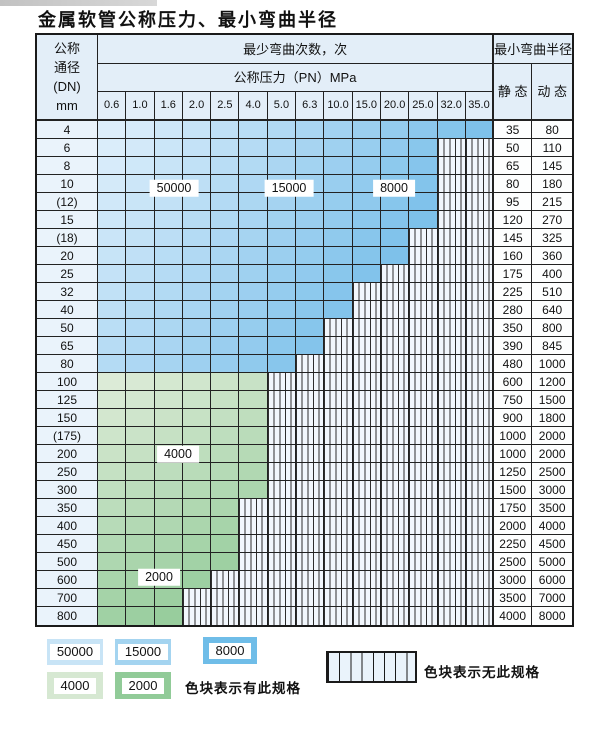 The width and height of the screenshot is (600, 743). What do you see at coordinates (67, 364) in the screenshot?
I see `dn-cell: 80` at bounding box center [67, 364].